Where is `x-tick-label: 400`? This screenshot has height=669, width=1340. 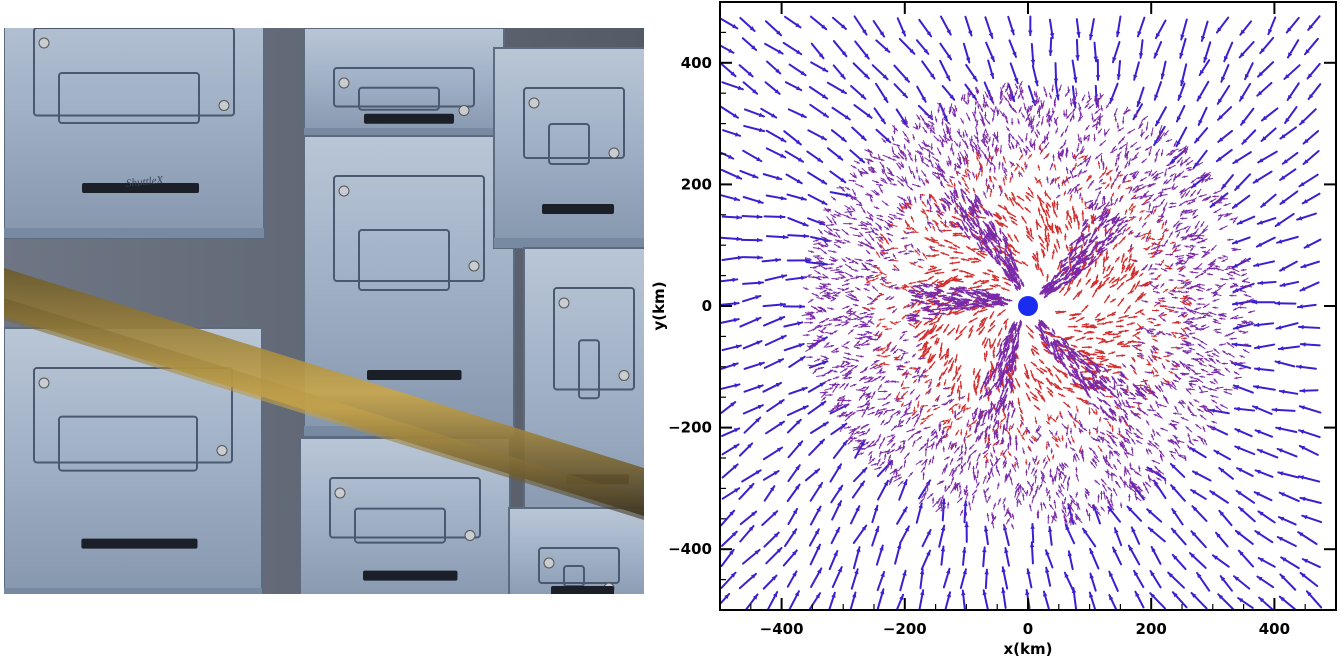 x-tick-label: 400 is located at coordinates (1274, 629).